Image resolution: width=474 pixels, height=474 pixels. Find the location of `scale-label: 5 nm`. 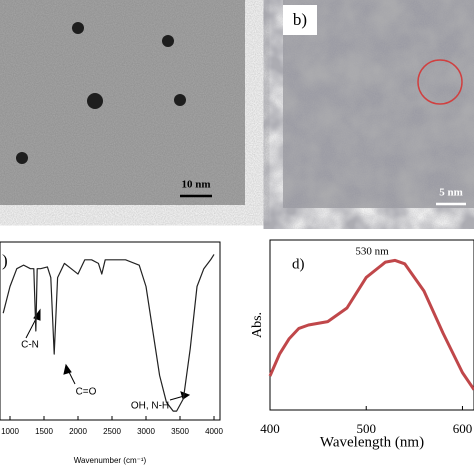

scale-label: 5 nm is located at coordinates (451, 193).